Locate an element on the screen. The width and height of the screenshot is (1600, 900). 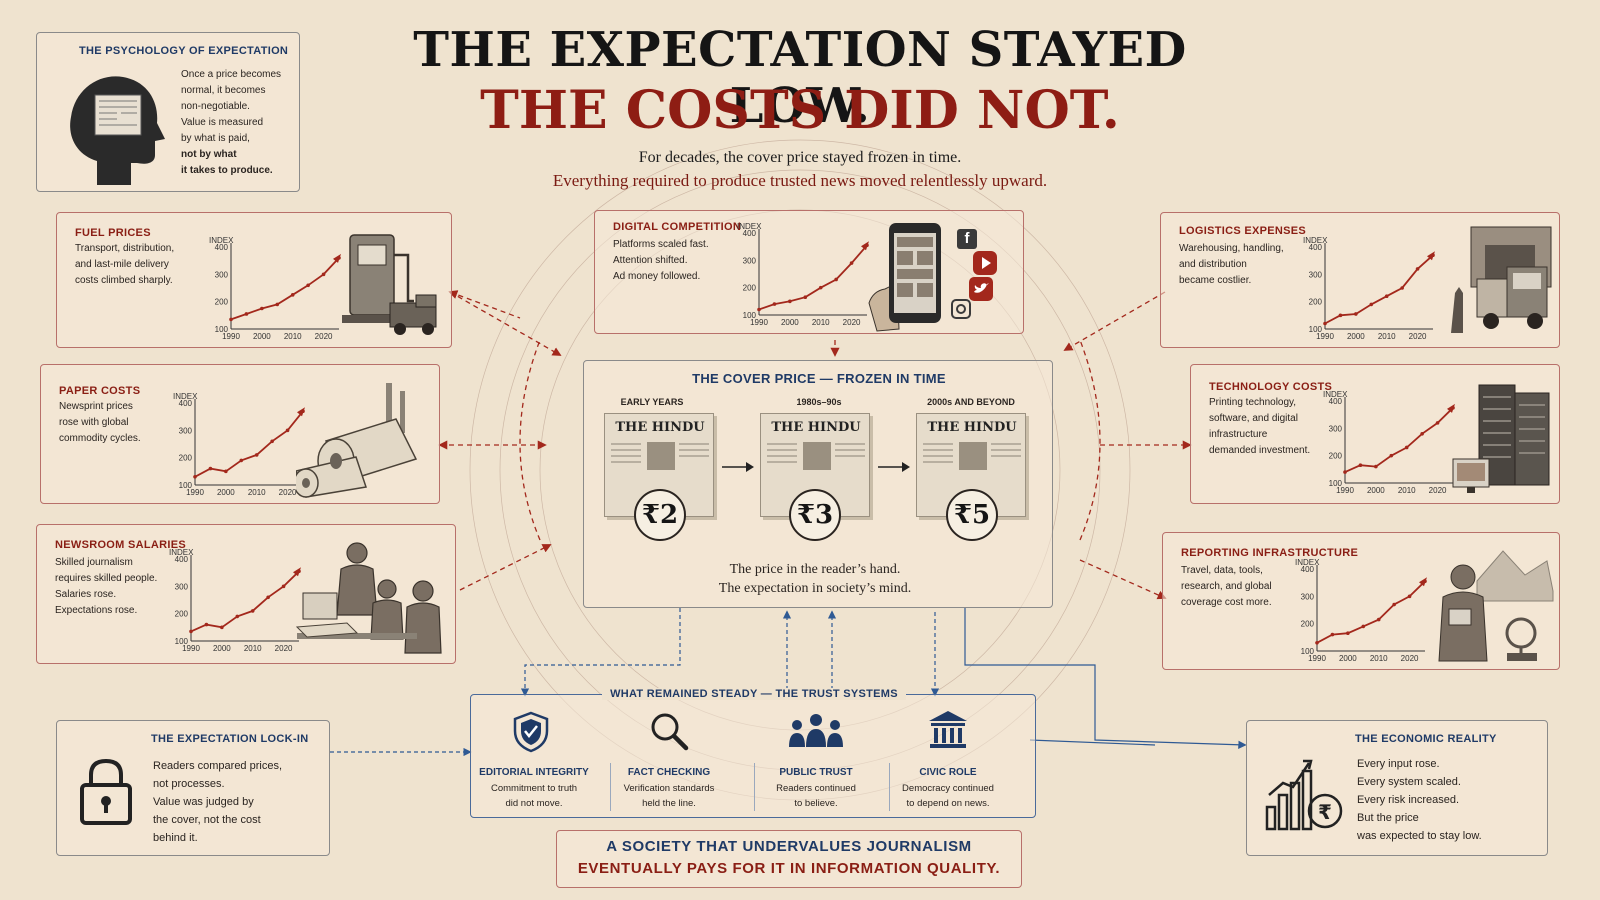
technology-line: demanded investment. is located at coordinates (1260, 450).